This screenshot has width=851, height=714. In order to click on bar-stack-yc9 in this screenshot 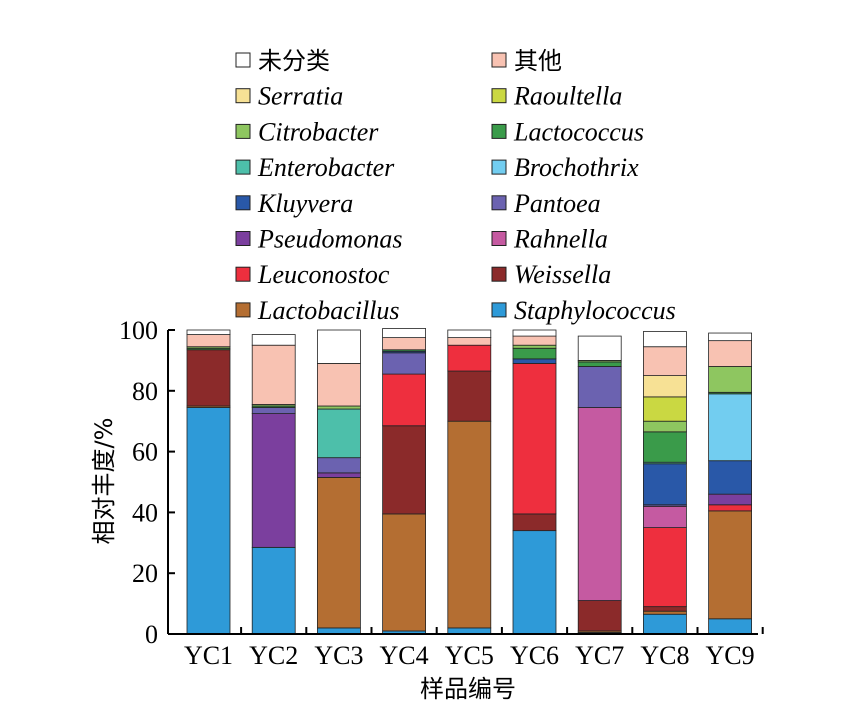, I will do `click(730, 483)`.